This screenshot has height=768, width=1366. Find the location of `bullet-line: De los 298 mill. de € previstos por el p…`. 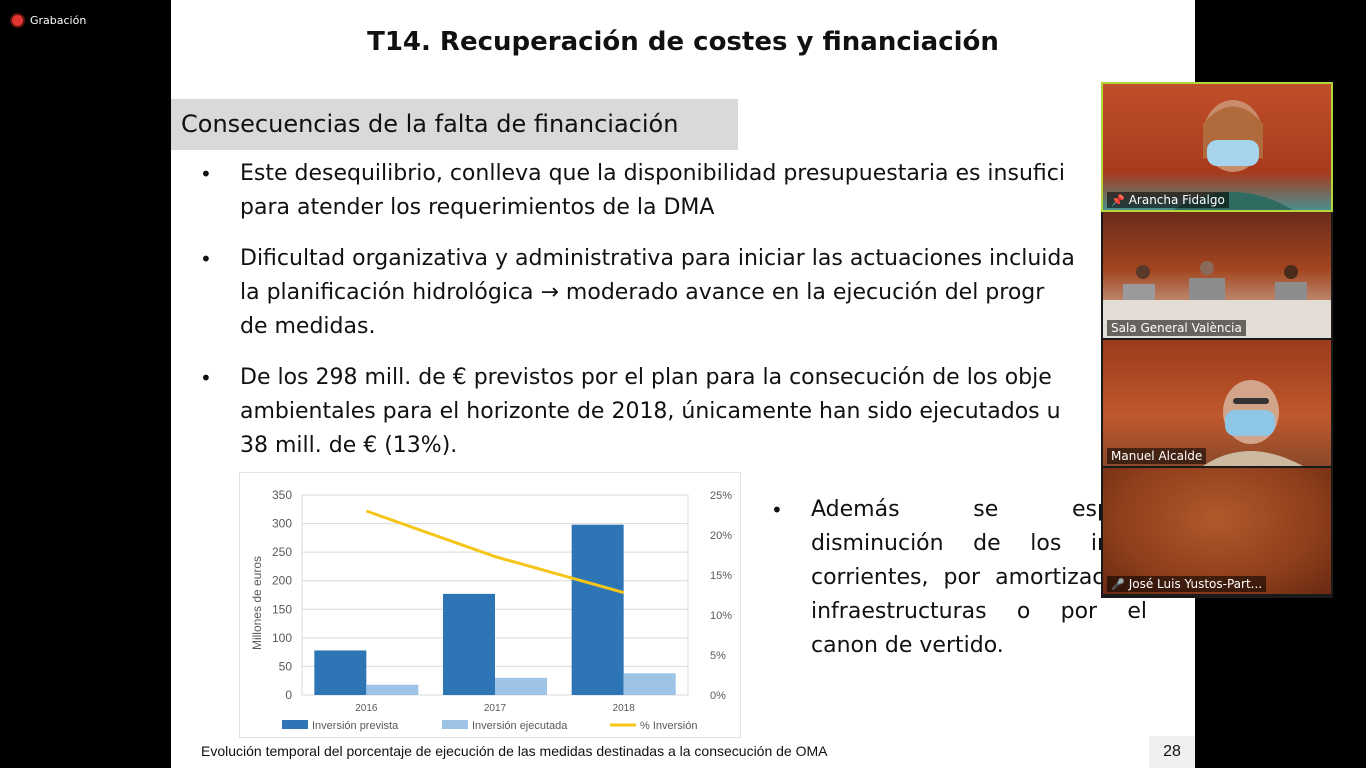

bullet-line: De los 298 mill. de € previstos por el p… is located at coordinates (646, 377).